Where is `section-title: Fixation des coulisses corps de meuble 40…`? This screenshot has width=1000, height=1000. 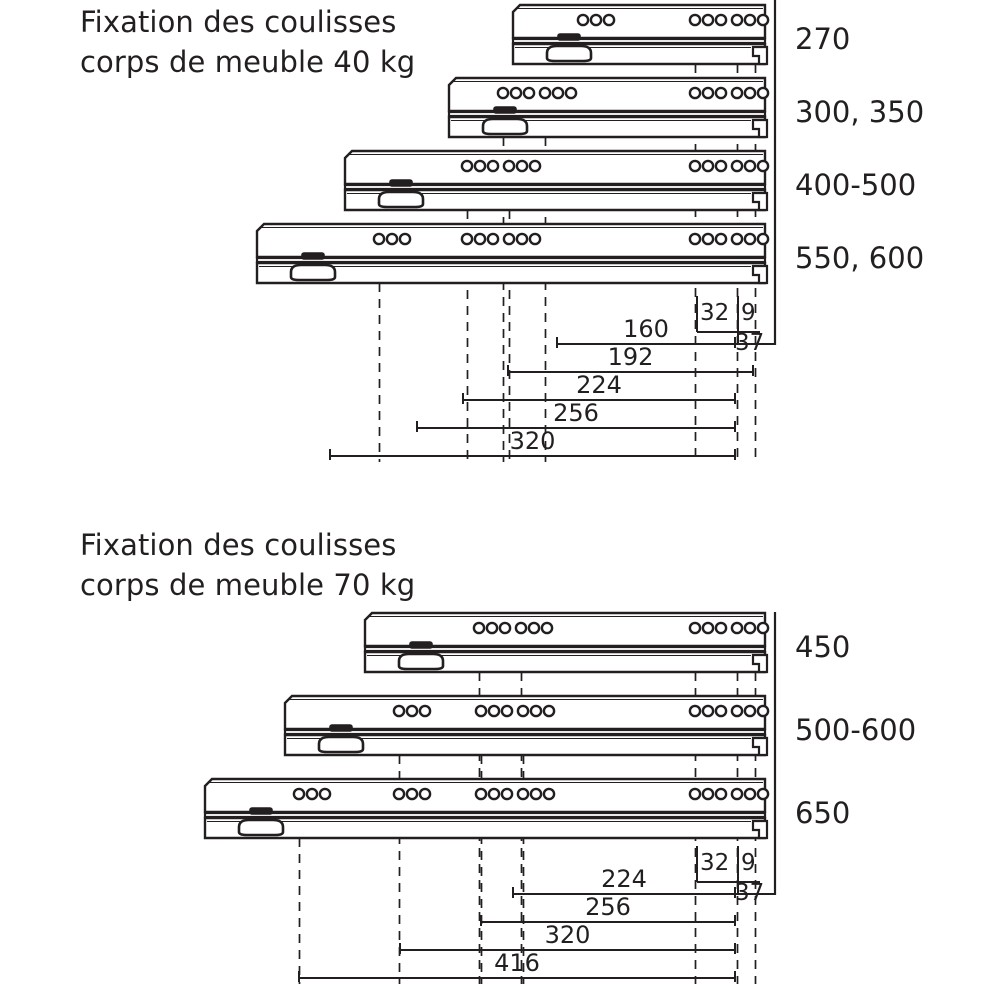 section-title: Fixation des coulisses corps de meuble 40… is located at coordinates (247, 42).